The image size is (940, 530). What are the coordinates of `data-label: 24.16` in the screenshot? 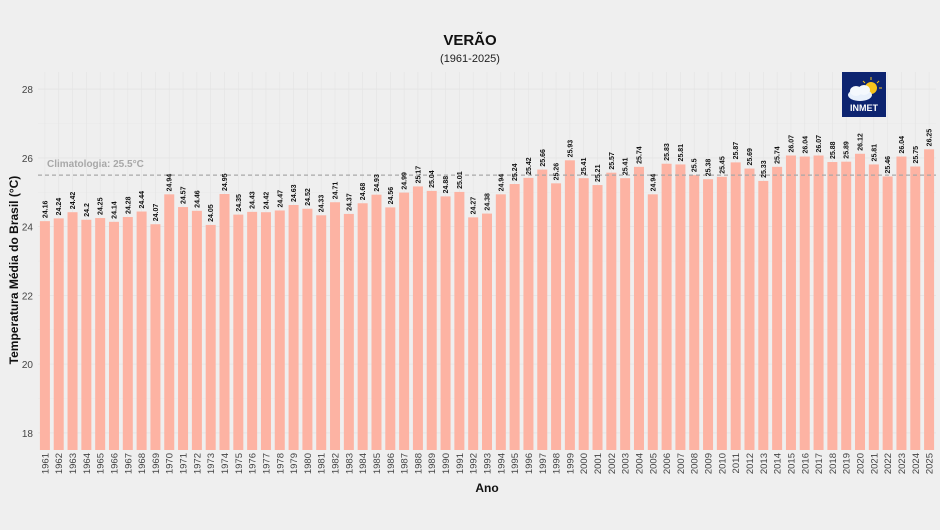 It's located at (45, 210).